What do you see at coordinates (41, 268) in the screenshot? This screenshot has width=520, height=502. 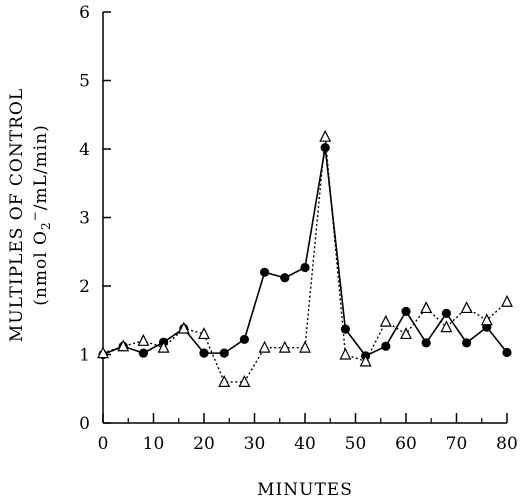 I see `y-axis-title-prefix: (nmol O` at bounding box center [41, 268].